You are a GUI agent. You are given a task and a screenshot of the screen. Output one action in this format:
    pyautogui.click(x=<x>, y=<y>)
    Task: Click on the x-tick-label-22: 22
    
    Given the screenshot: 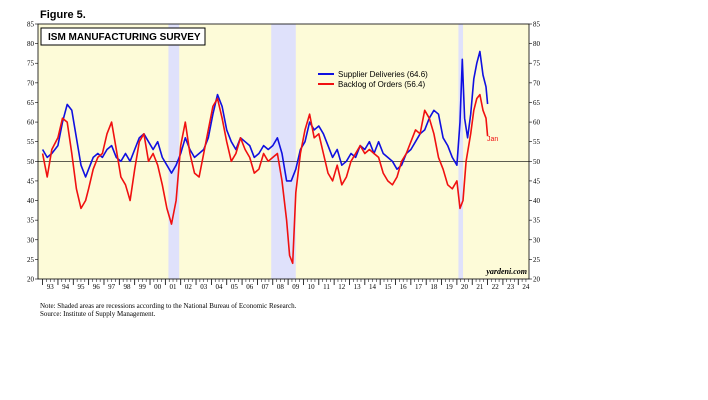 What is the action you would take?
    pyautogui.click(x=496, y=287)
    